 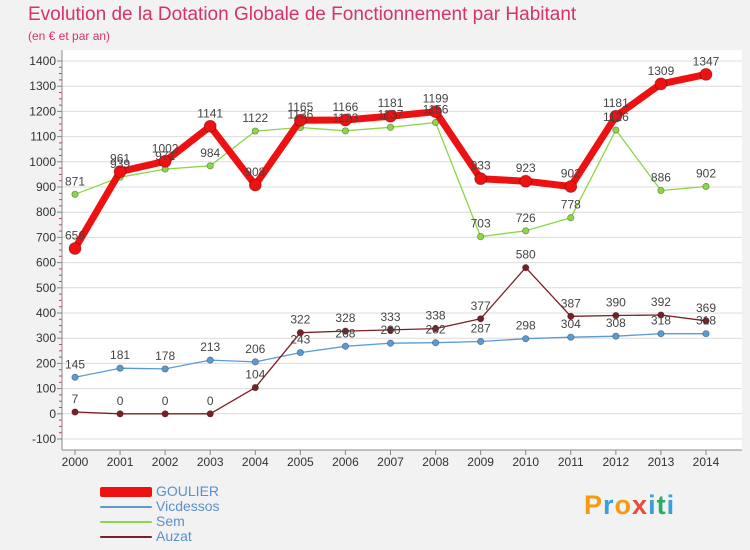 I want to click on data-label-vicdessos: 318, so click(x=706, y=321).